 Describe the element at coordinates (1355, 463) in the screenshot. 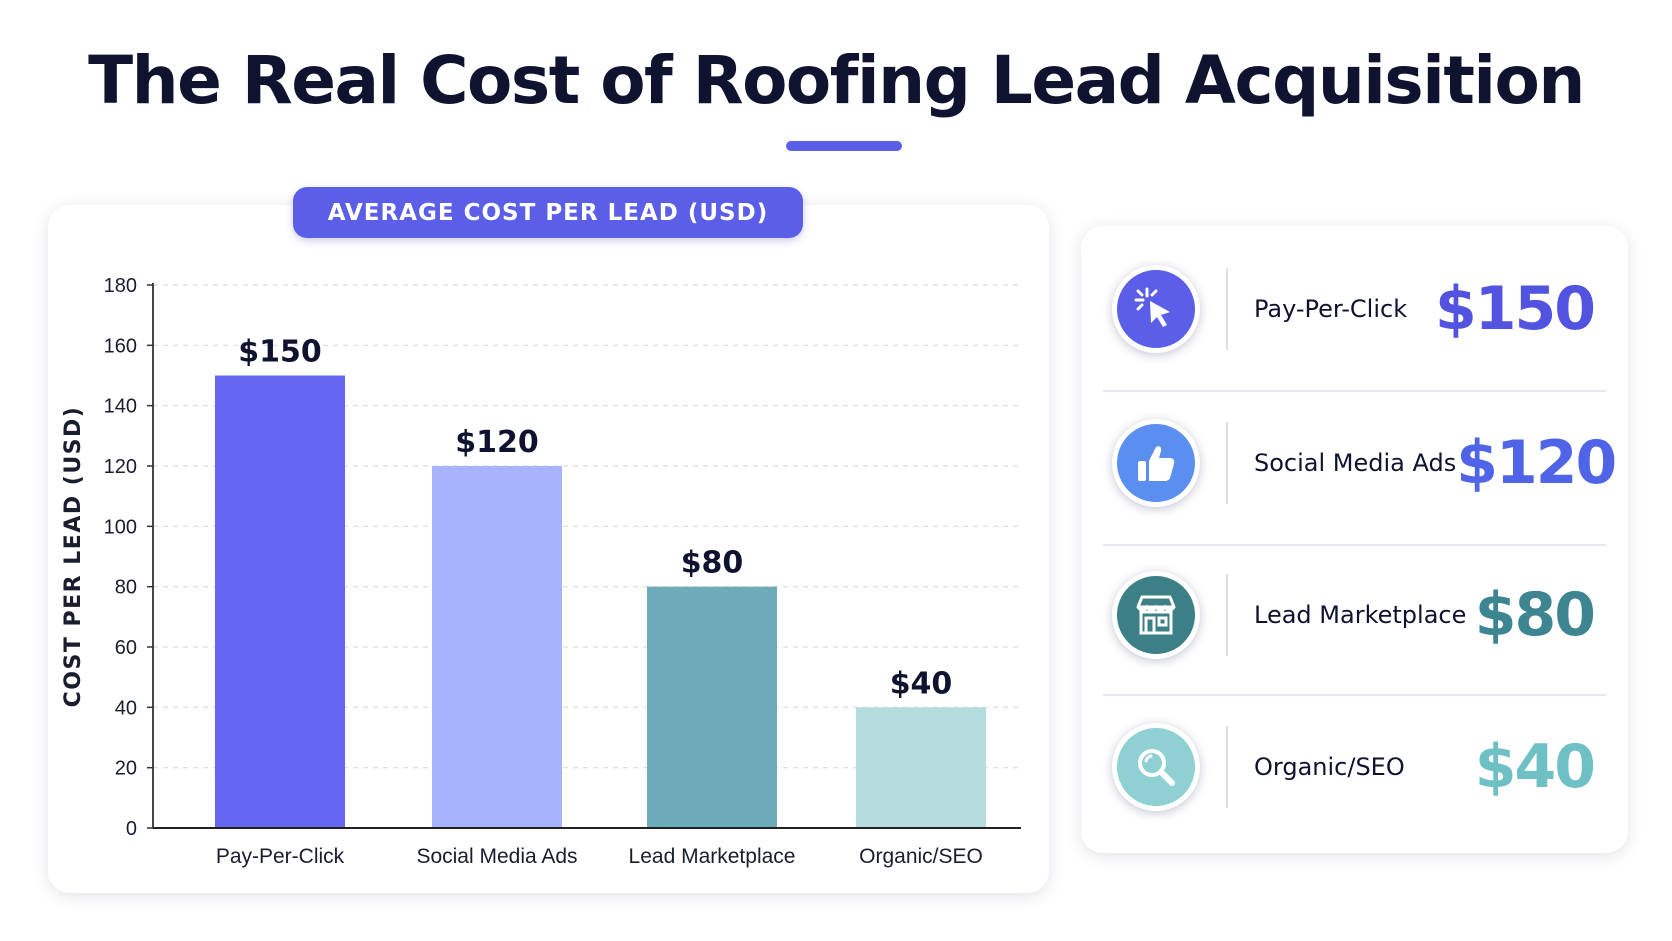

I see `summary-label: Social Media Ads` at that location.